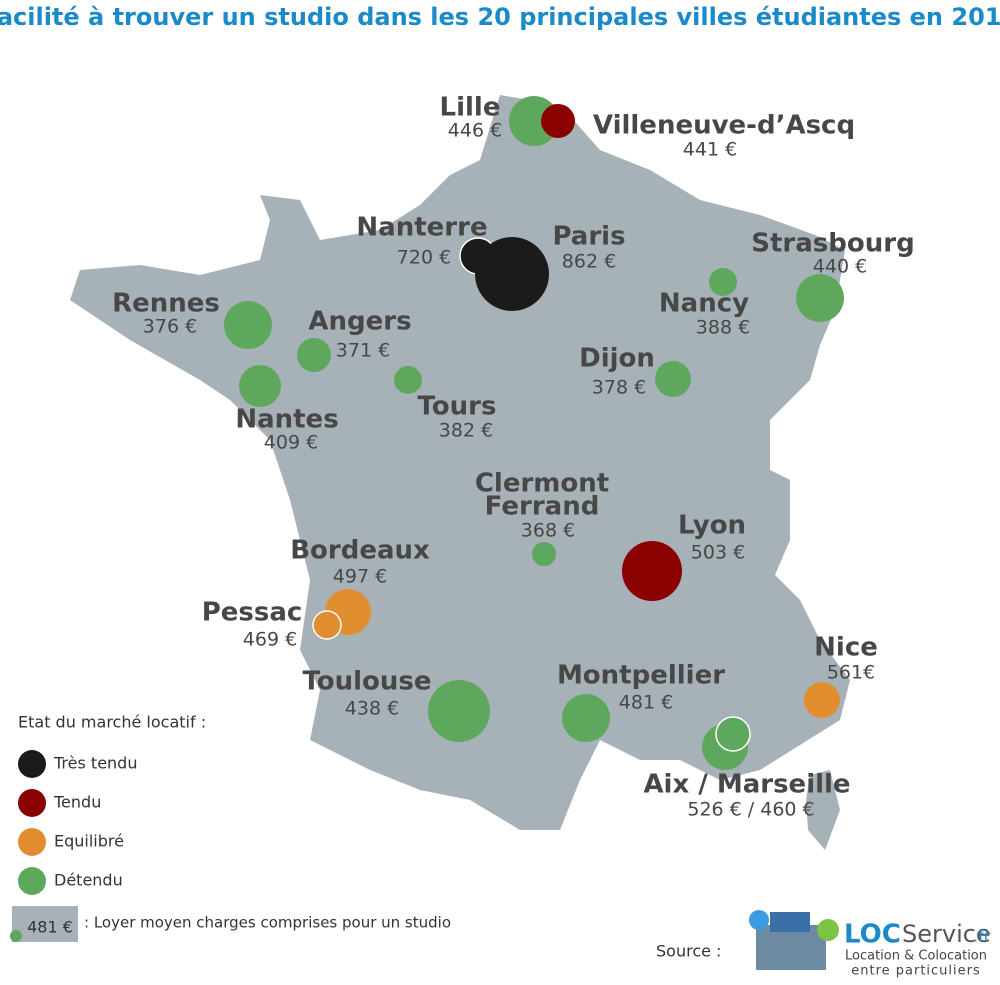  Describe the element at coordinates (89, 841) in the screenshot. I see `legend-label: Equilibré` at that location.